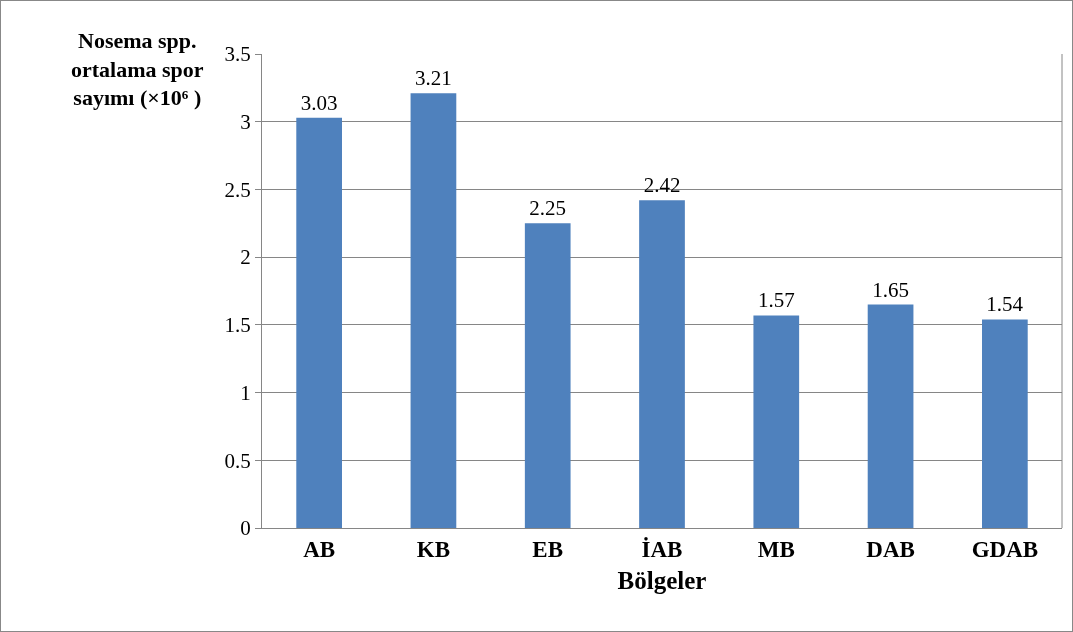  I want to click on x-tick-label: GDAB, so click(1005, 549).